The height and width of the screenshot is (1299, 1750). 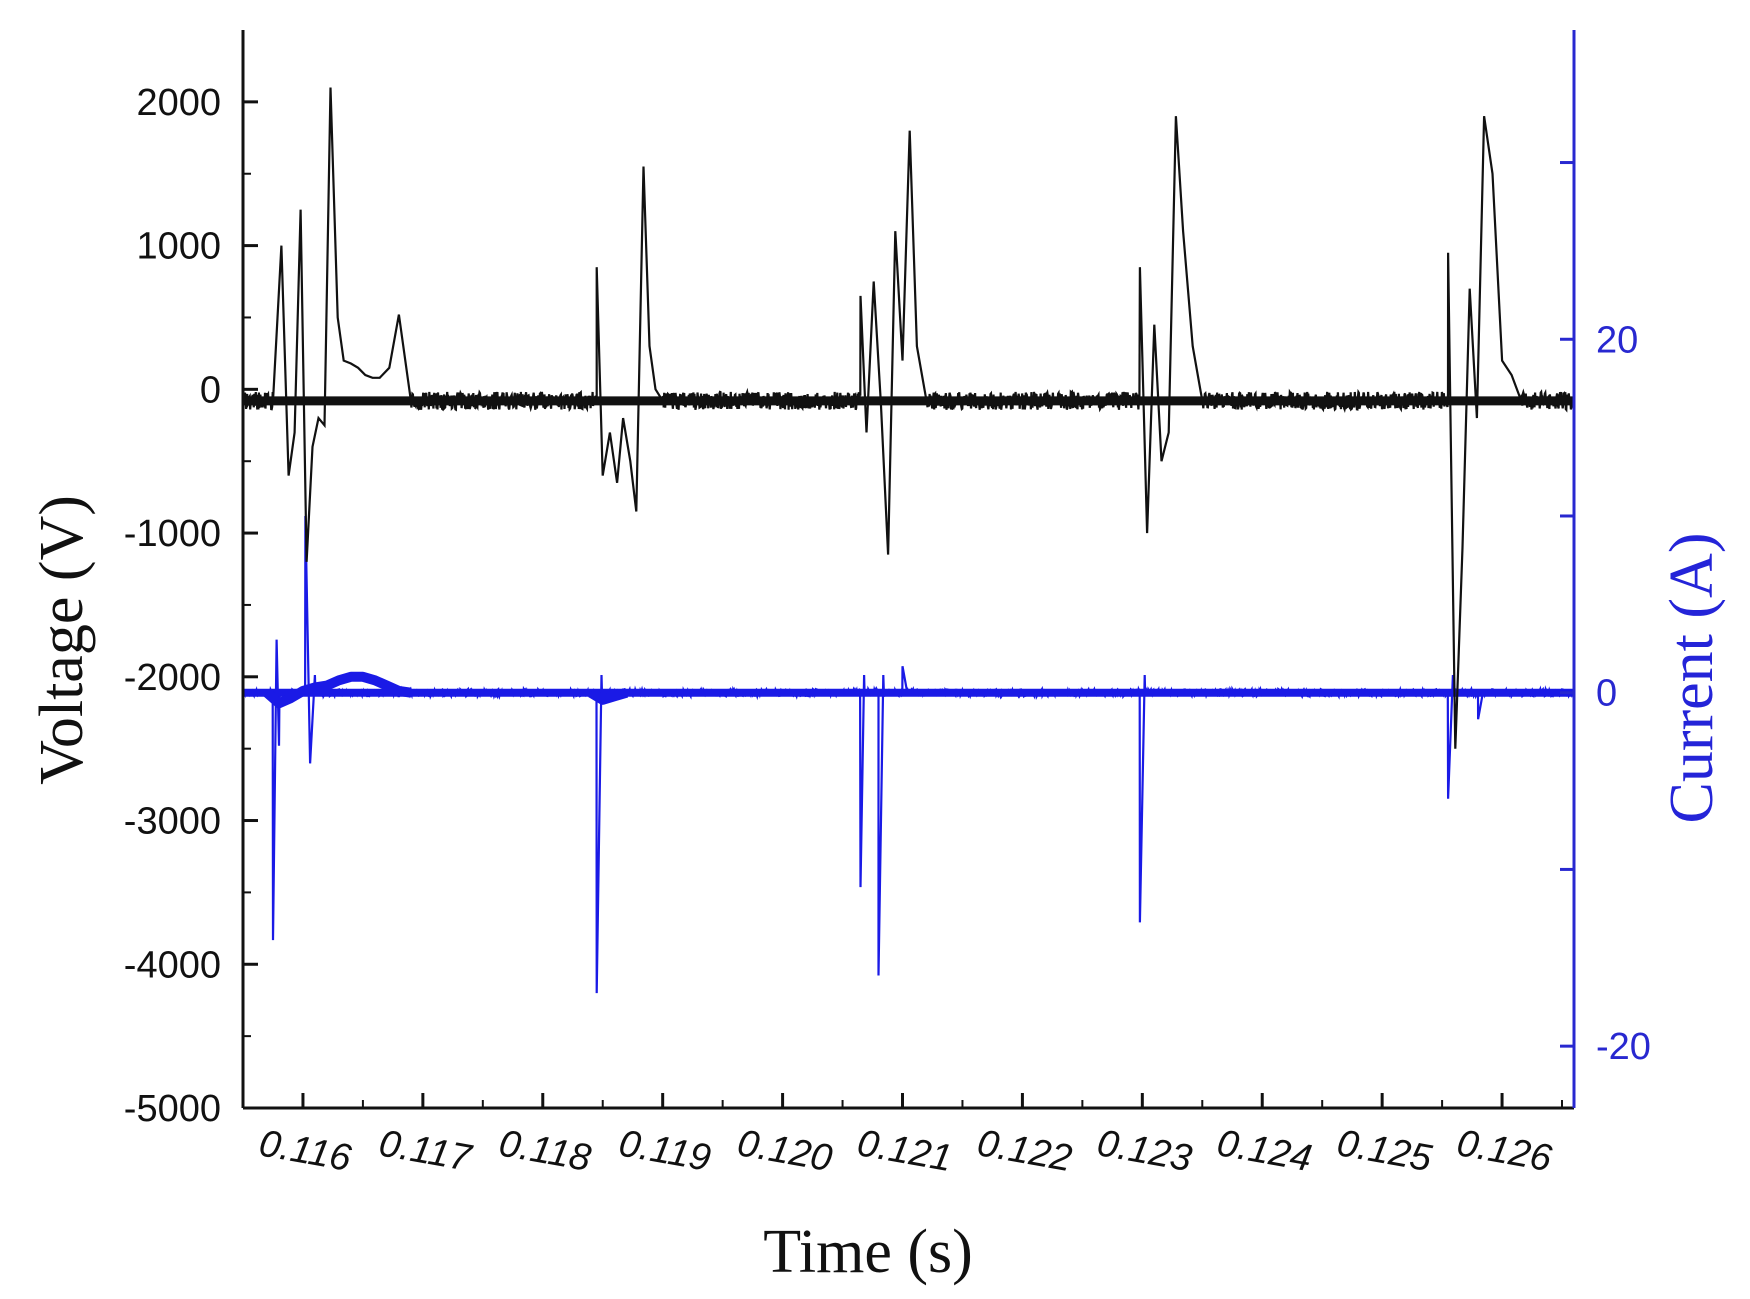 What do you see at coordinates (904, 1151) in the screenshot?
I see `x-tick-label: 0.121` at bounding box center [904, 1151].